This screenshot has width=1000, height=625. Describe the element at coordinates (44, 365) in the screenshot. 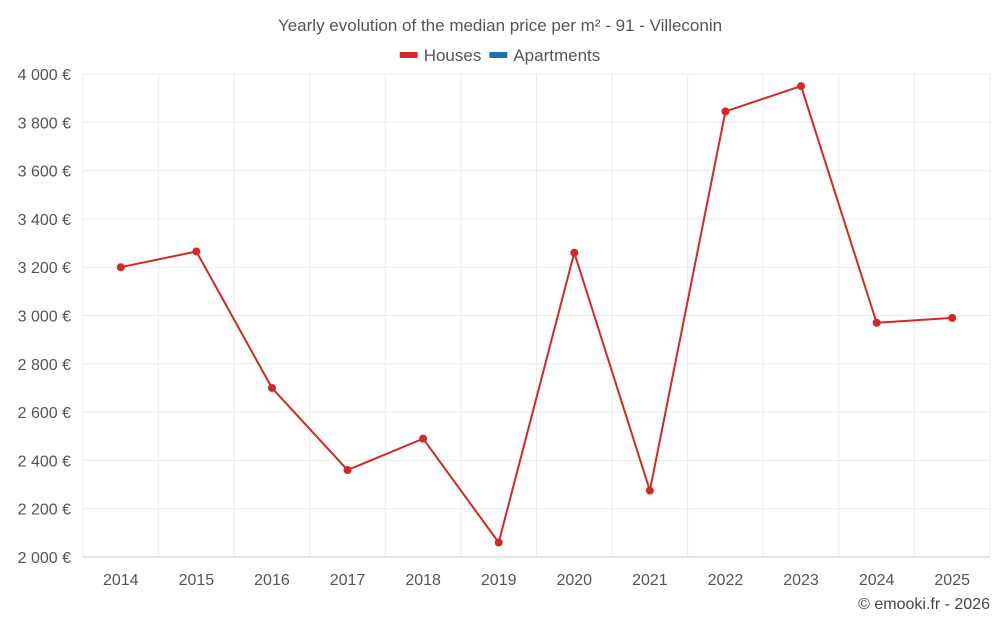

I see `y-tick-label: 2 800 €` at that location.